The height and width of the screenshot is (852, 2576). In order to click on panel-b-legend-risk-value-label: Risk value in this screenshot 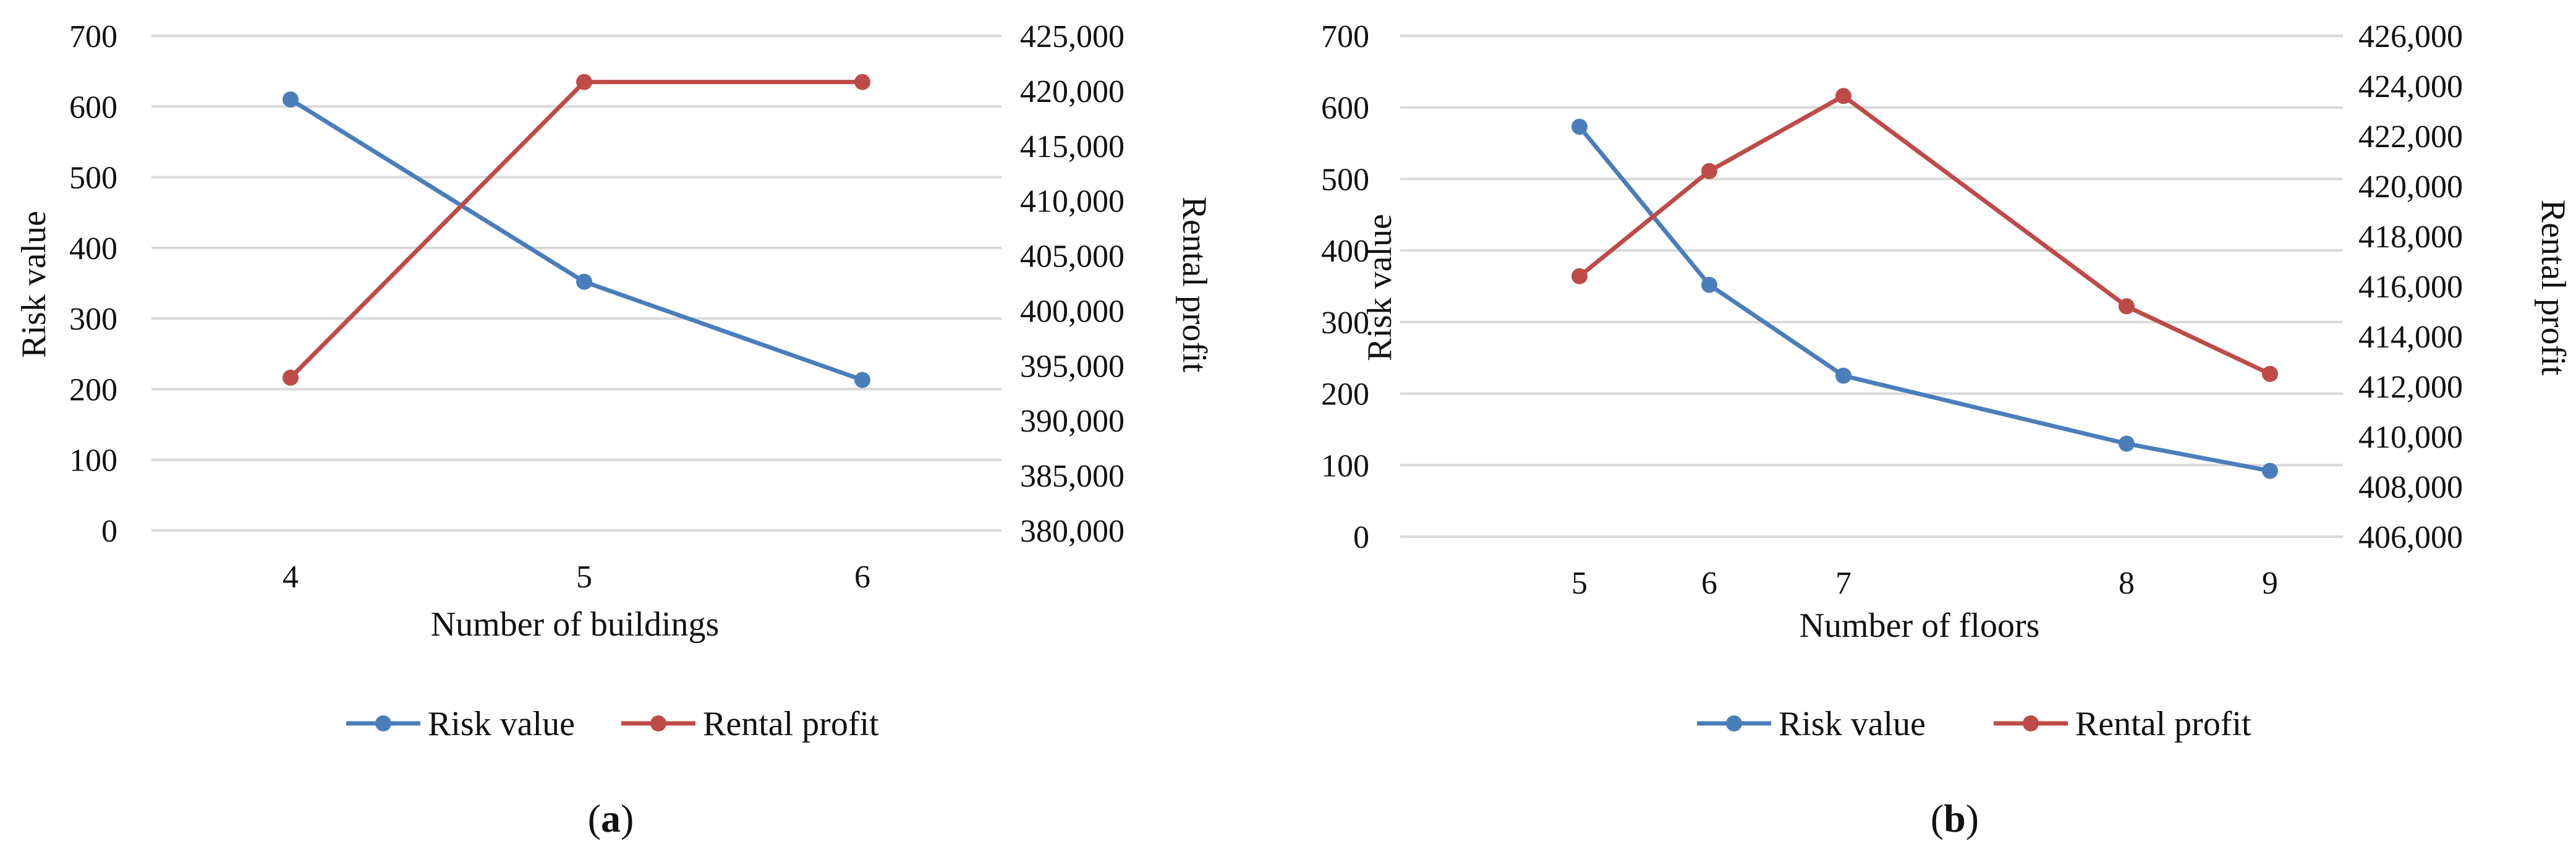, I will do `click(1852, 724)`.